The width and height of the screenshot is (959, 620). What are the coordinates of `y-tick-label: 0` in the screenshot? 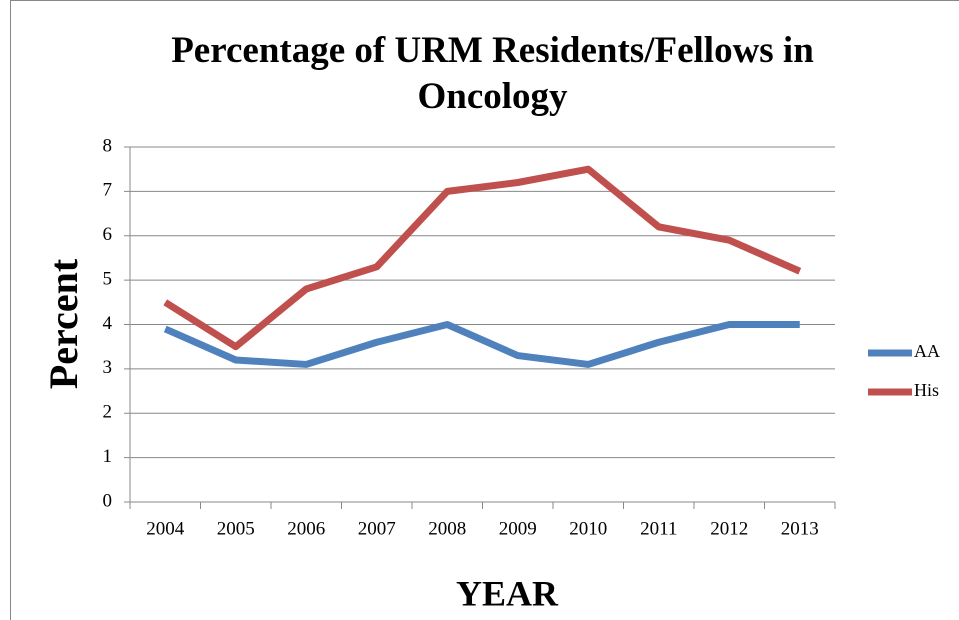 It's located at (108, 500).